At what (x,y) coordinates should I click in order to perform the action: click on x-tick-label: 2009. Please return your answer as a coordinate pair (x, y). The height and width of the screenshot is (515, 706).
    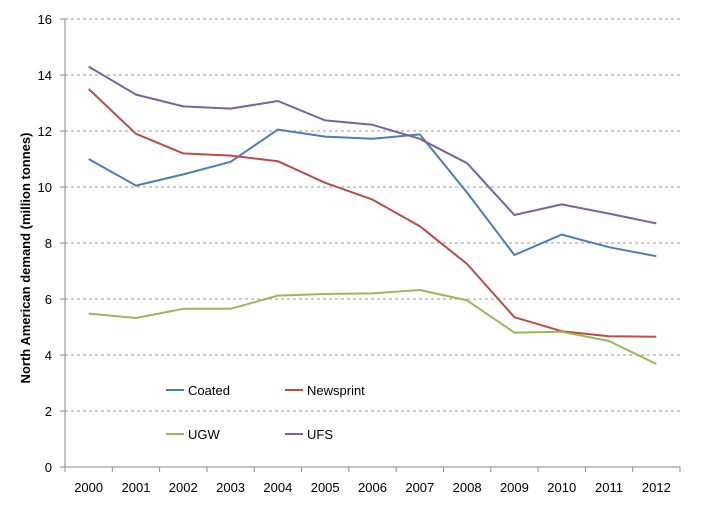
    Looking at the image, I should click on (514, 487).